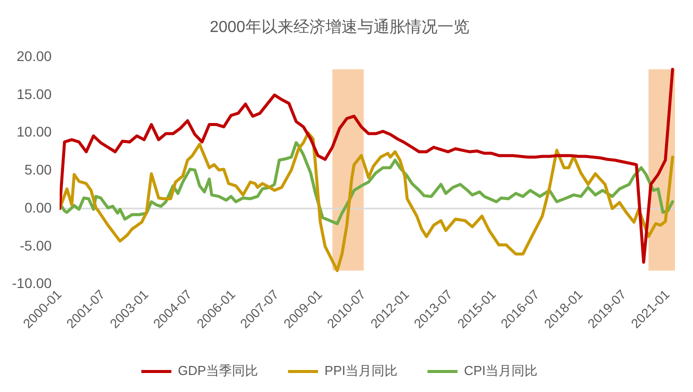 Image resolution: width=693 pixels, height=392 pixels. I want to click on y-tick-label: 0.00, so click(38, 207).